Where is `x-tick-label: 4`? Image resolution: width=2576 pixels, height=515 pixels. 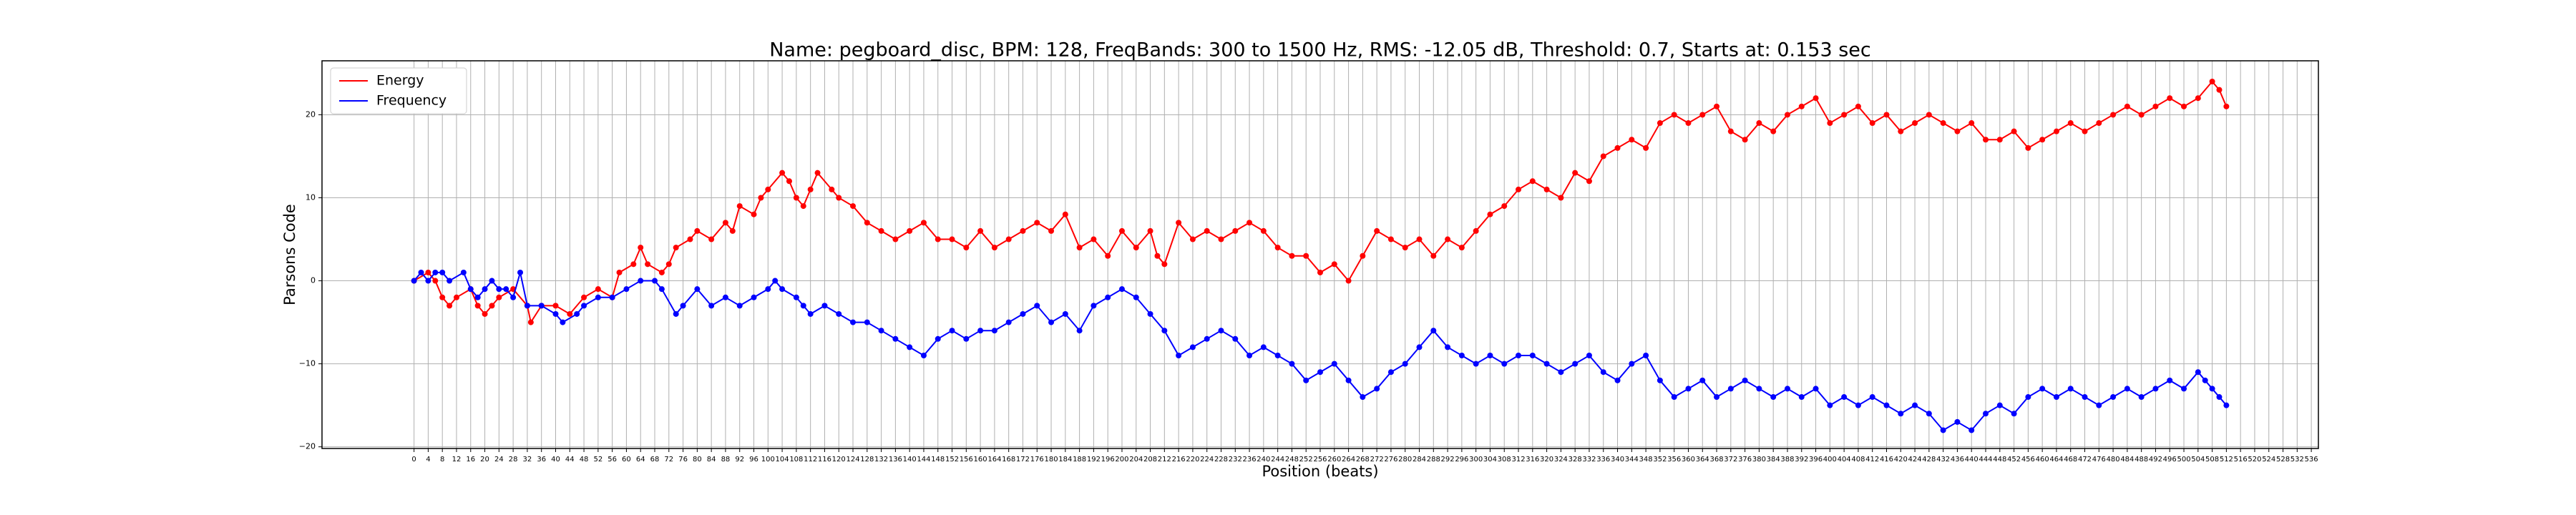 x-tick-label: 4 is located at coordinates (428, 460).